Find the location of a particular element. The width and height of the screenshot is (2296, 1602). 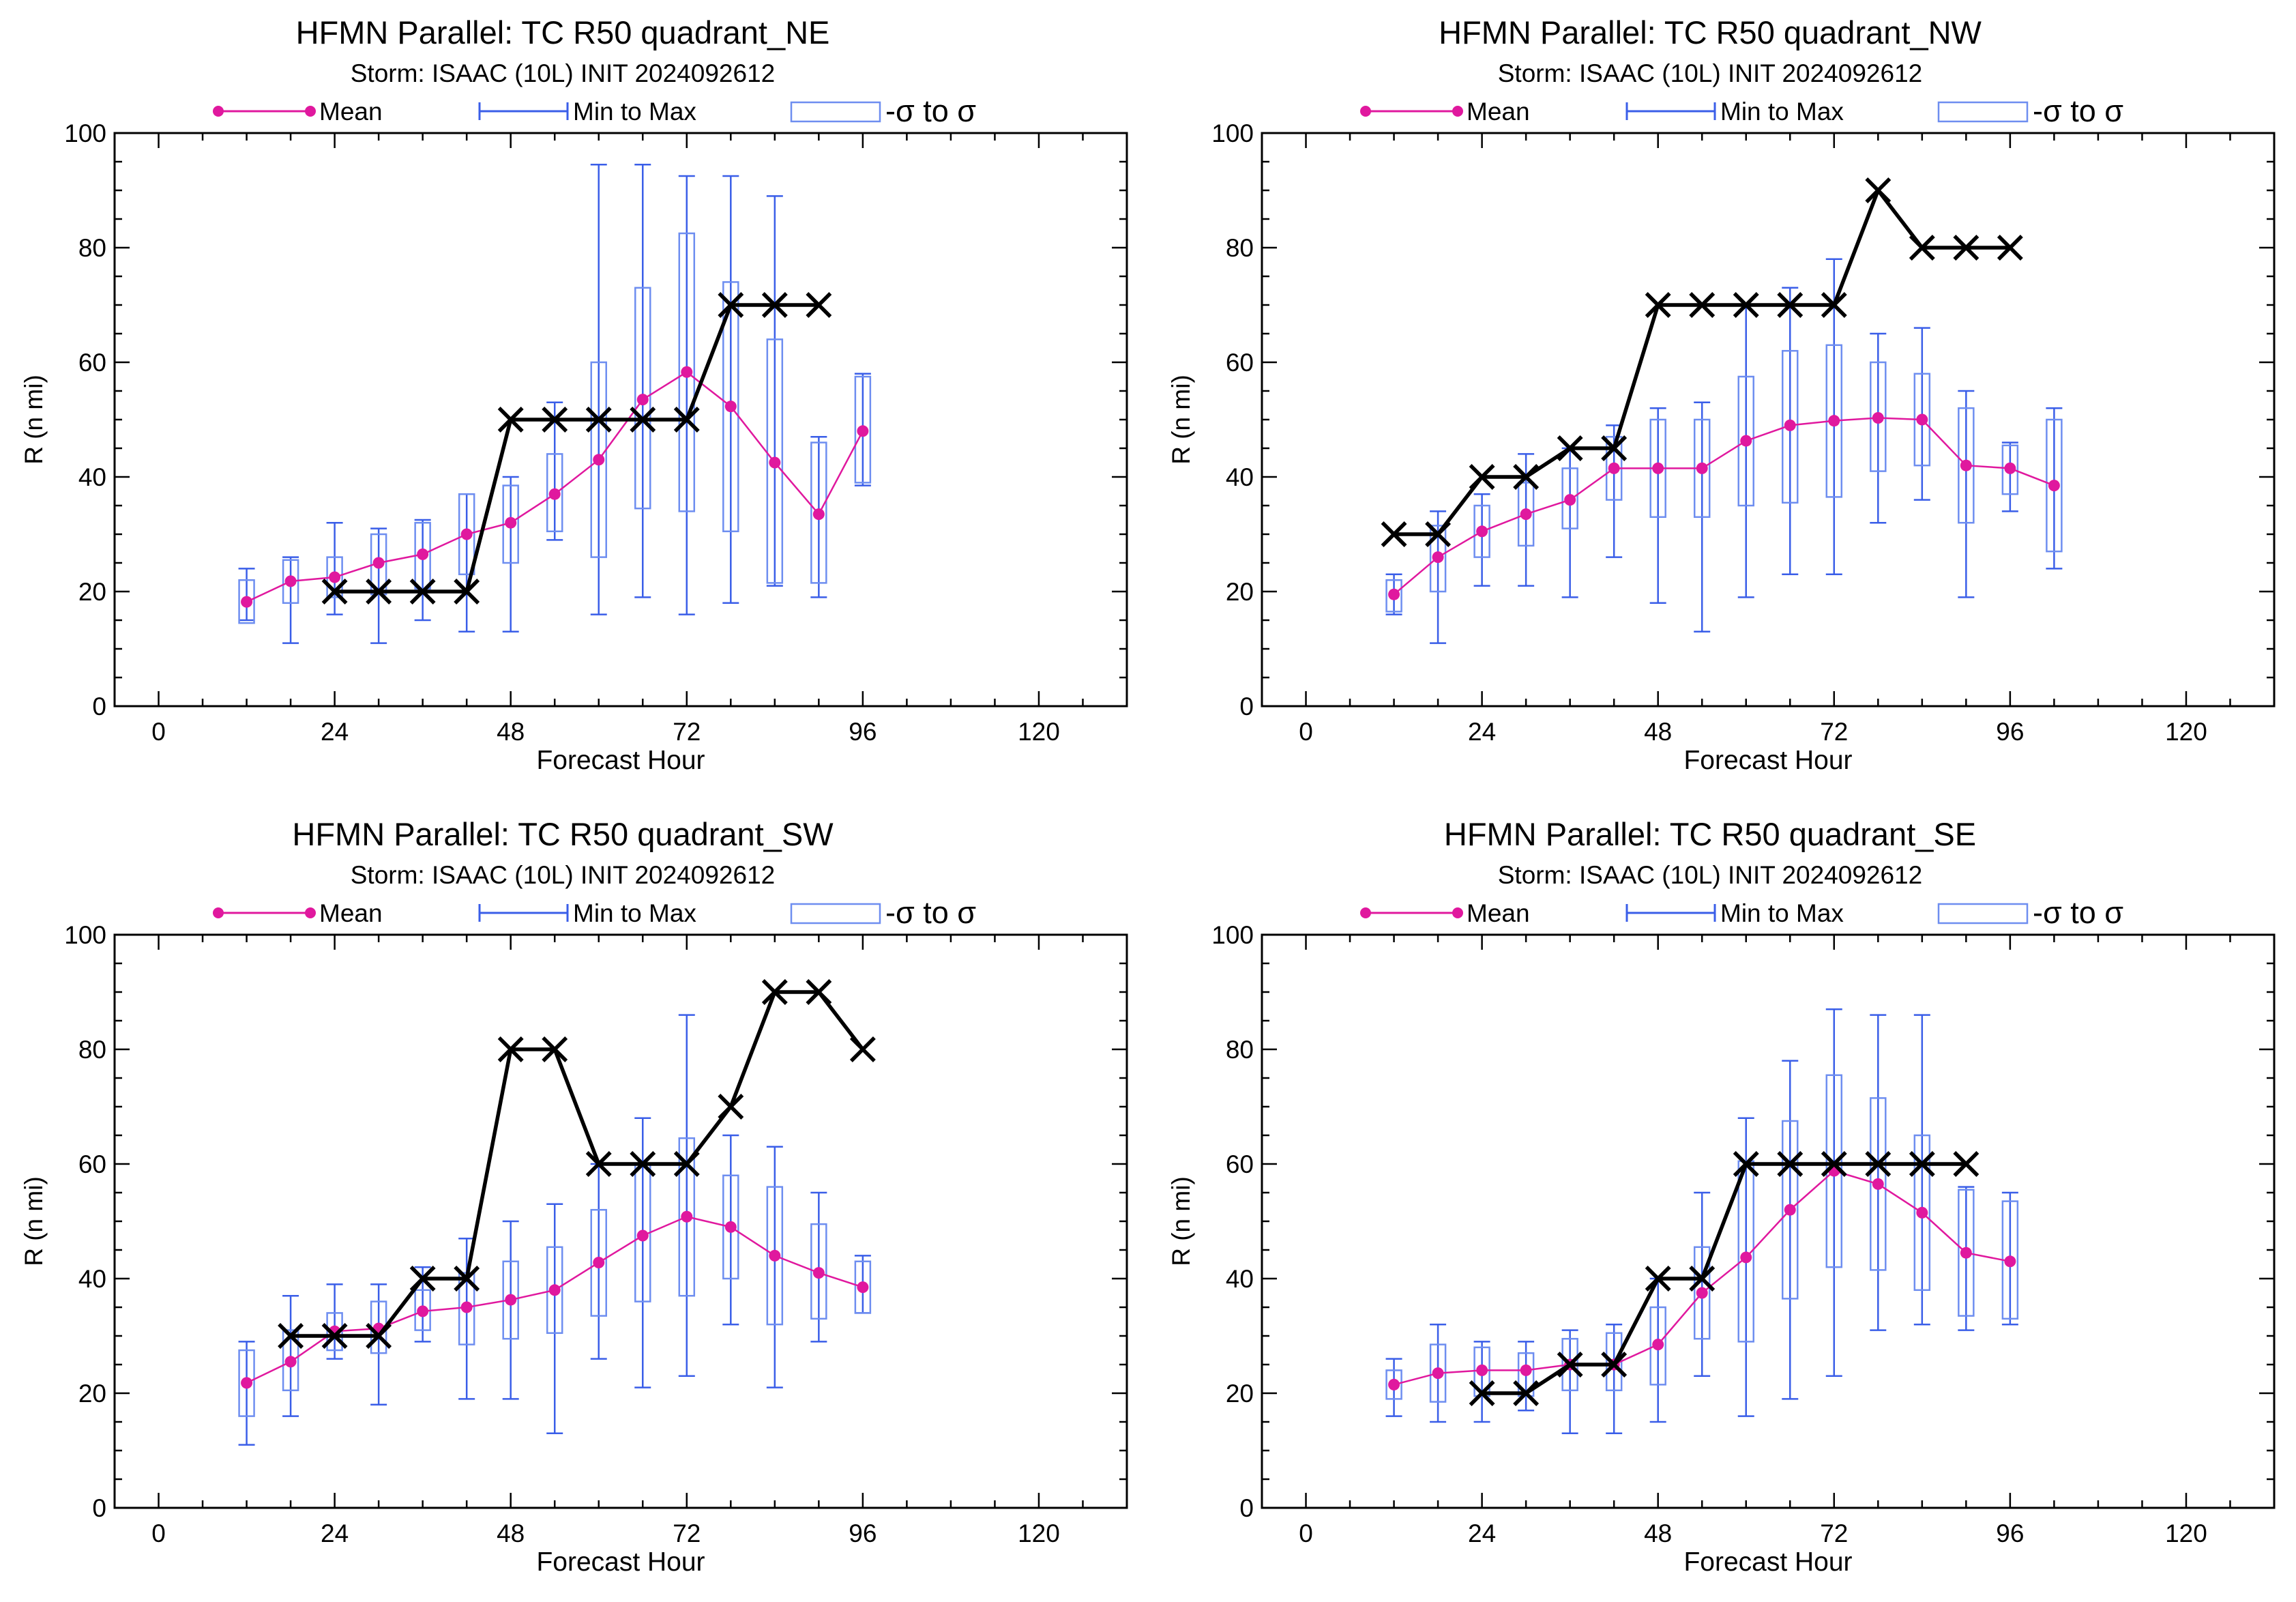

x-tick-label: 0 is located at coordinates (1306, 732).